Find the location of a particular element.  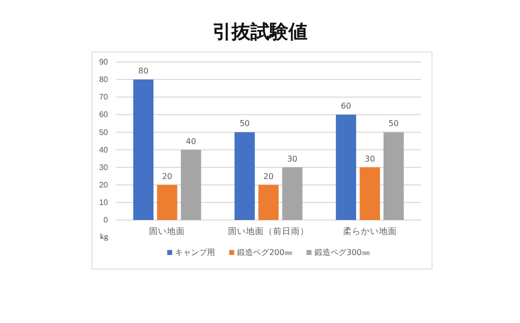

y-tick-label: 30 is located at coordinates (104, 167).